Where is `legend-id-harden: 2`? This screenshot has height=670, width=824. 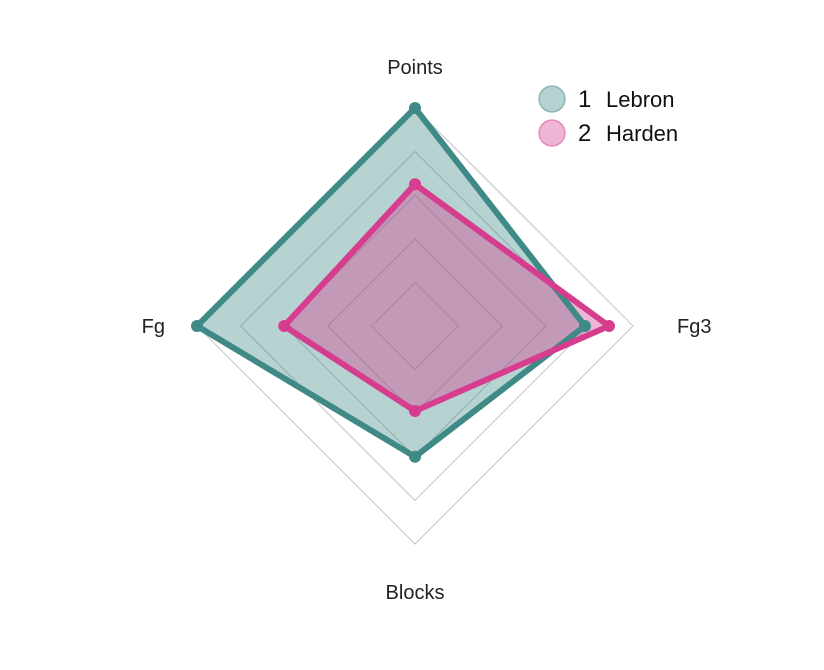 legend-id-harden: 2 is located at coordinates (584, 133).